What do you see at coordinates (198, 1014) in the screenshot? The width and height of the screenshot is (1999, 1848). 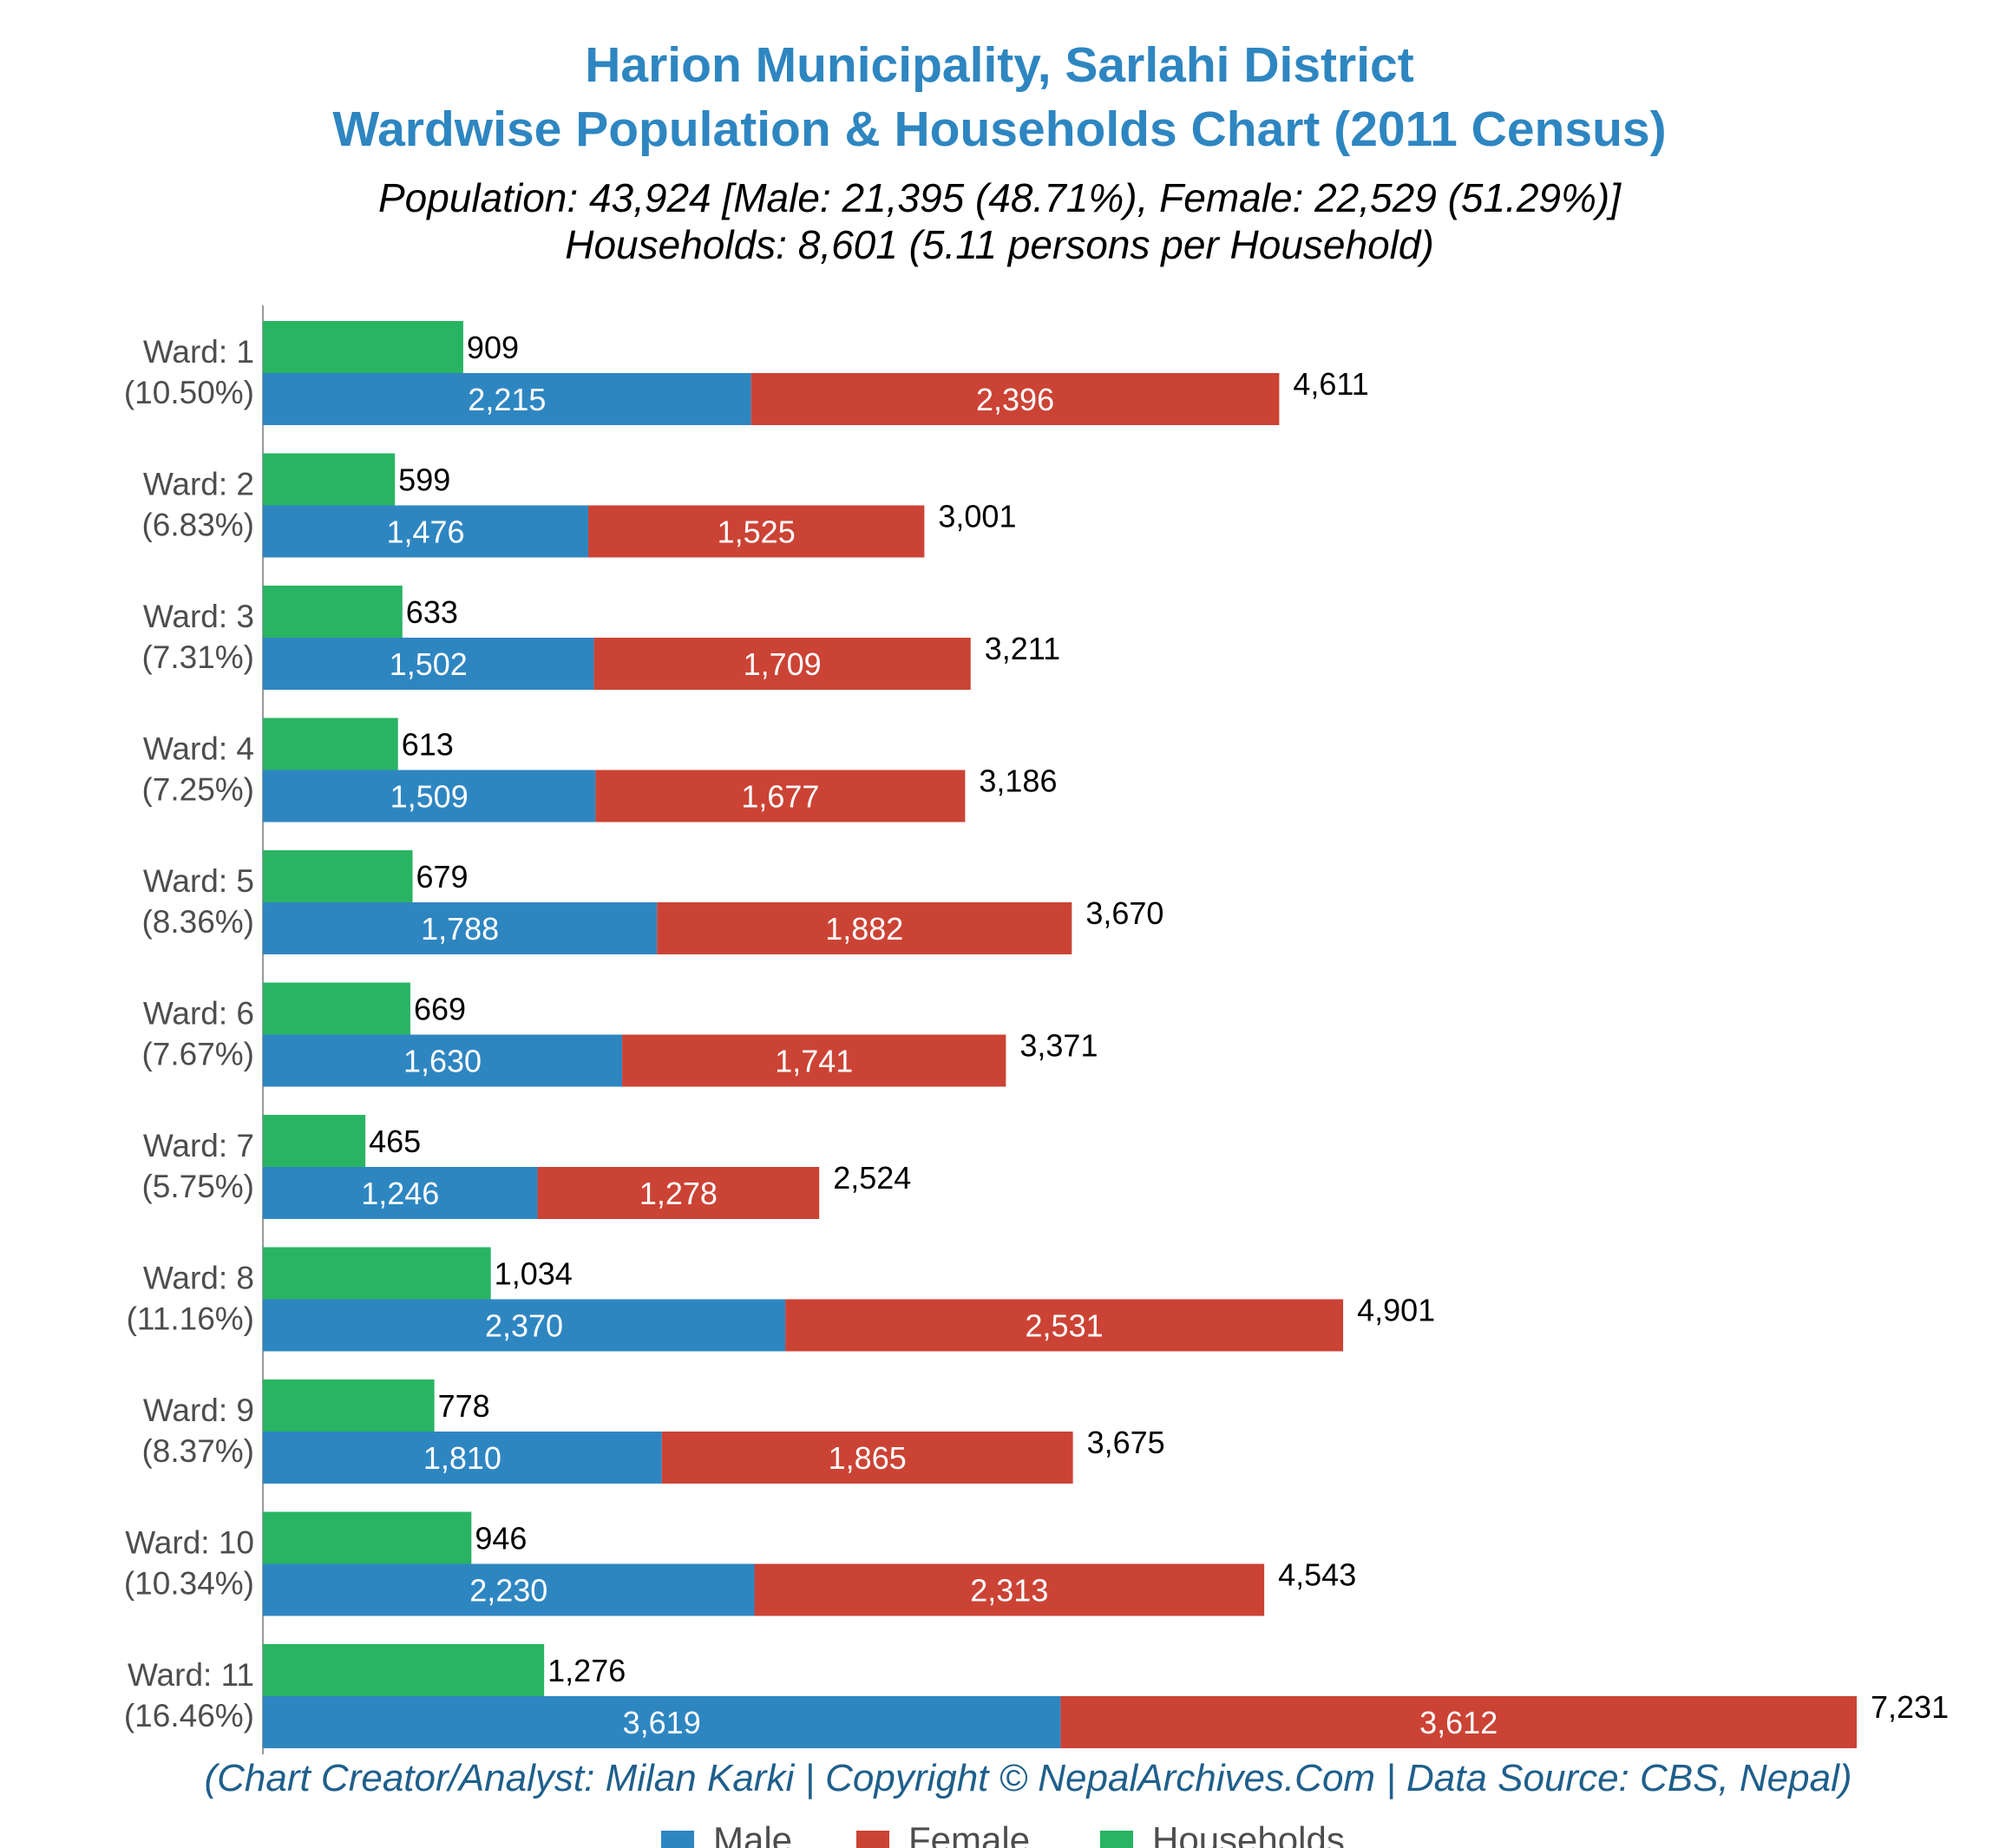 I see `ward-label: Ward: 6` at bounding box center [198, 1014].